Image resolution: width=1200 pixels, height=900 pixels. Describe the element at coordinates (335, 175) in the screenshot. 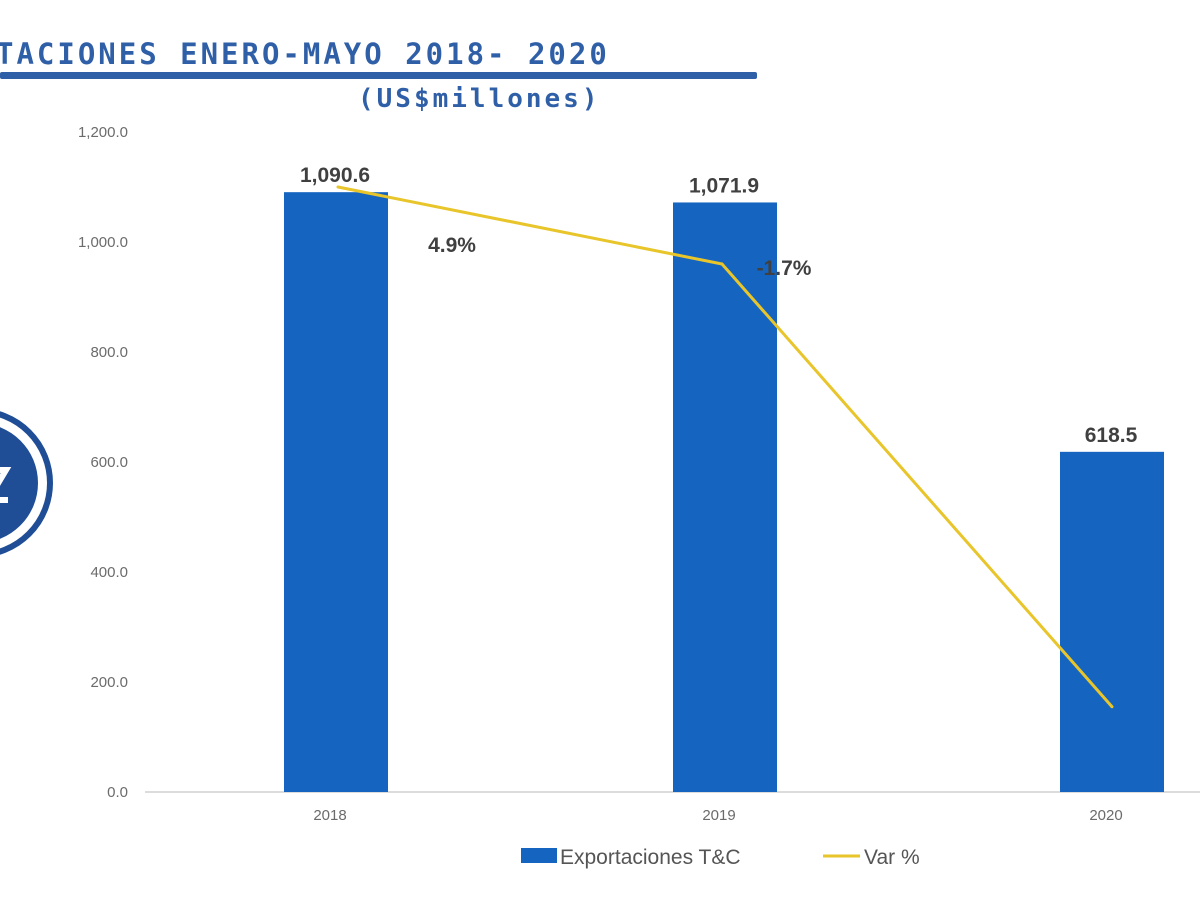

I see `bar-data-label: 1,090.6` at that location.